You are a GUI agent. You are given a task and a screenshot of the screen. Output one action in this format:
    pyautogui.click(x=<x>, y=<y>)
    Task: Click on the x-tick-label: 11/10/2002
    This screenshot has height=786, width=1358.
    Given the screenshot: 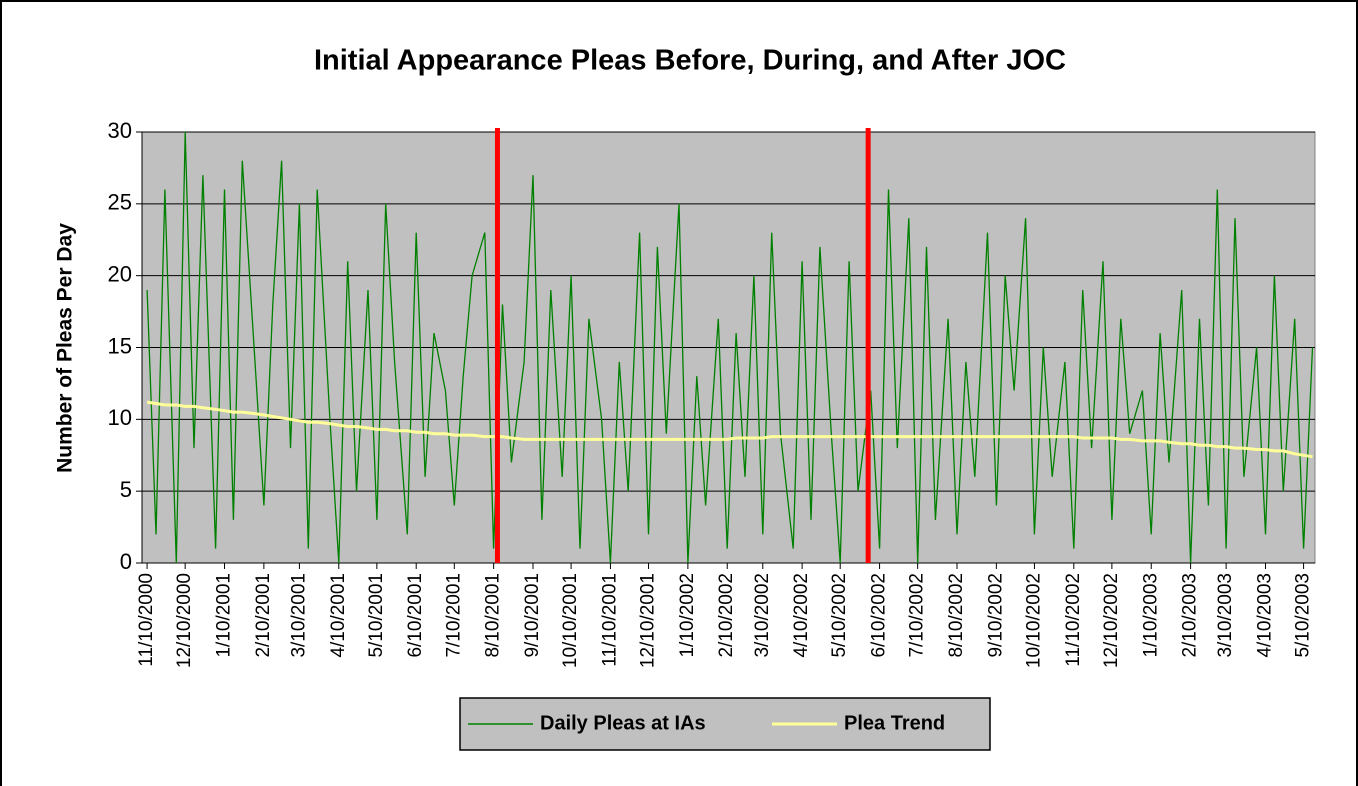 What is the action you would take?
    pyautogui.click(x=1073, y=620)
    